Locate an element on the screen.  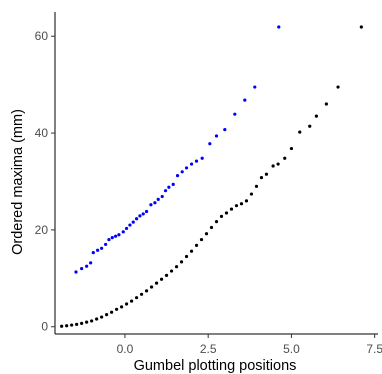
y-tick-label: 0 is located at coordinates (44, 327).